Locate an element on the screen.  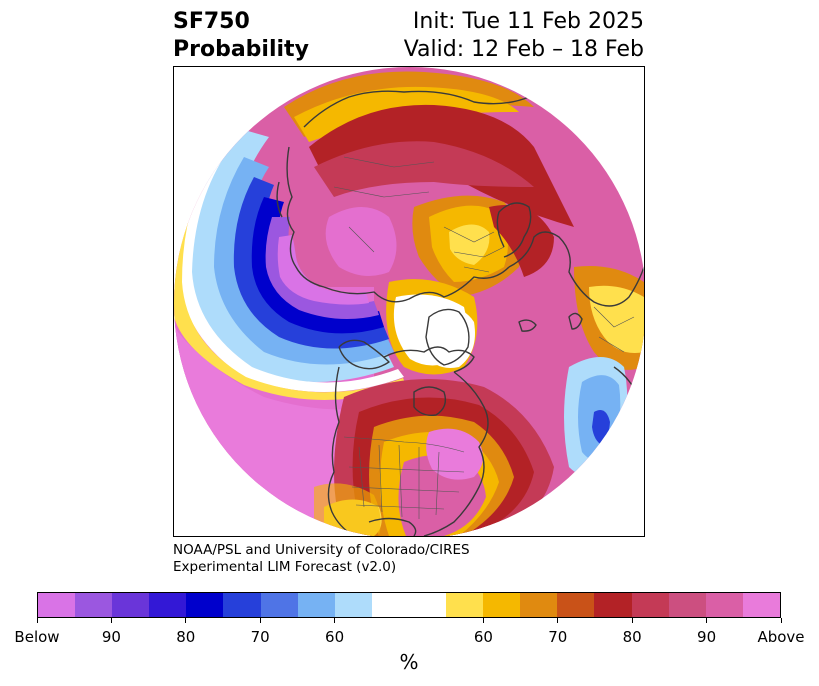
product-label: Probability is located at coordinates (241, 49).